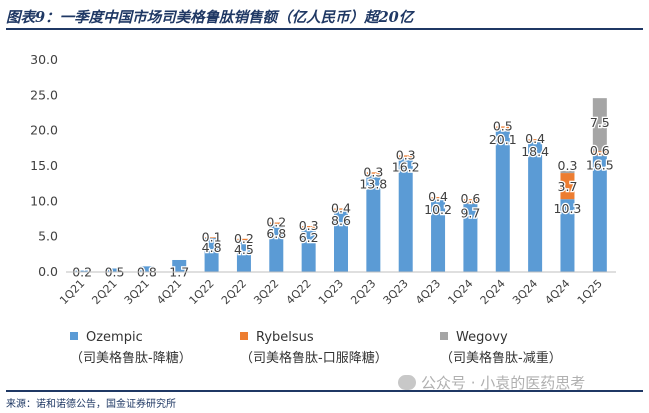  I want to click on data-label-wegovy-1Q25: 7.5, so click(600, 122).